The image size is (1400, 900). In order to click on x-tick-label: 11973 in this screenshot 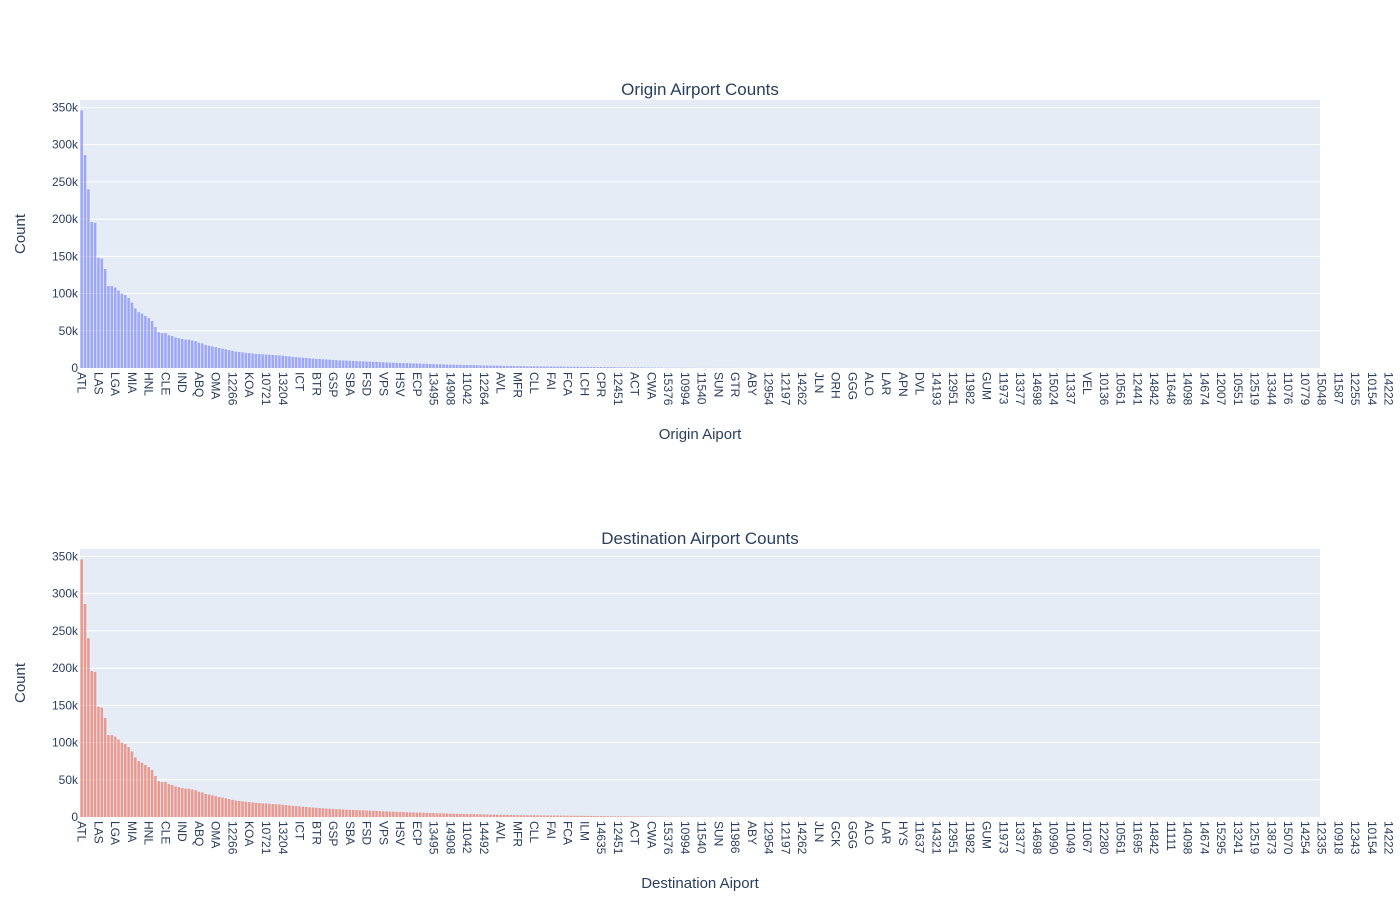, I will do `click(1003, 388)`.